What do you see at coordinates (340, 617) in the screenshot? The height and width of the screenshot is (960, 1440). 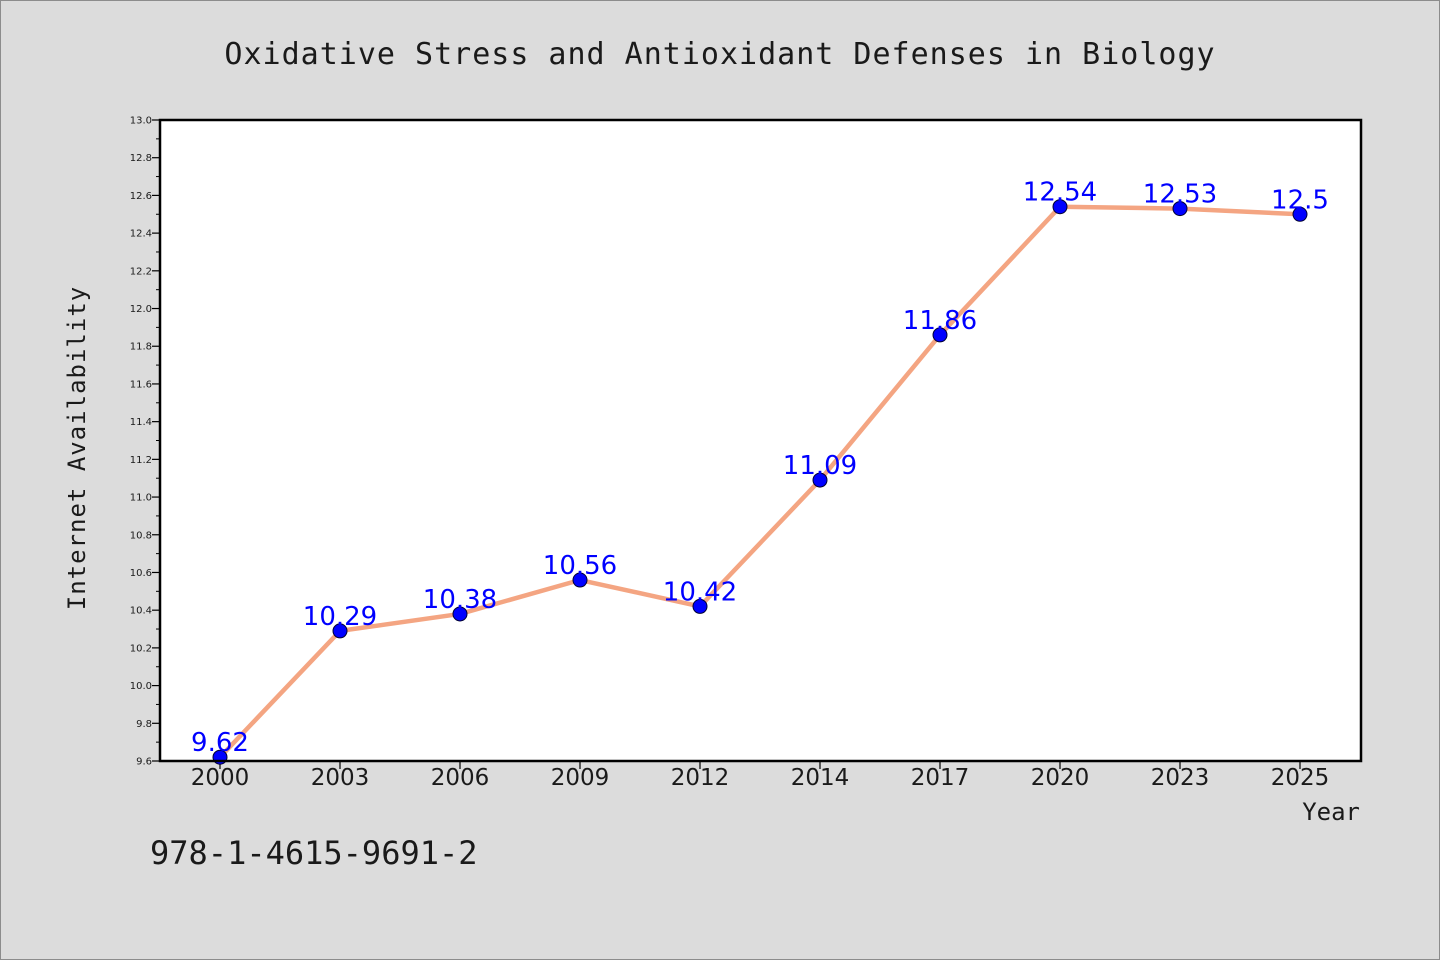 I see `data-label: 10.29` at bounding box center [340, 617].